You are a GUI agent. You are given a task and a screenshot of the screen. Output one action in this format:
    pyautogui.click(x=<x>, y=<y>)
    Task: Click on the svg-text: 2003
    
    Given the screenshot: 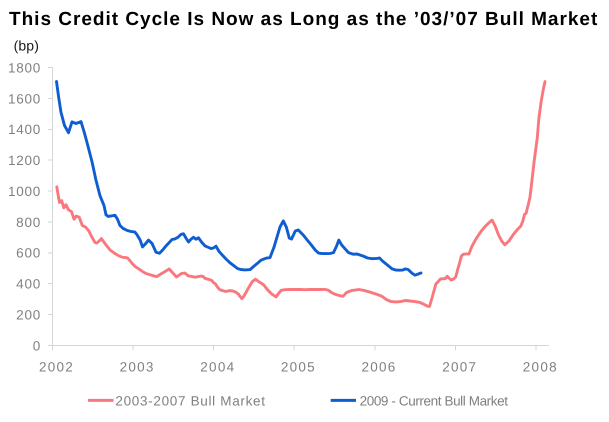 What is the action you would take?
    pyautogui.click(x=137, y=366)
    